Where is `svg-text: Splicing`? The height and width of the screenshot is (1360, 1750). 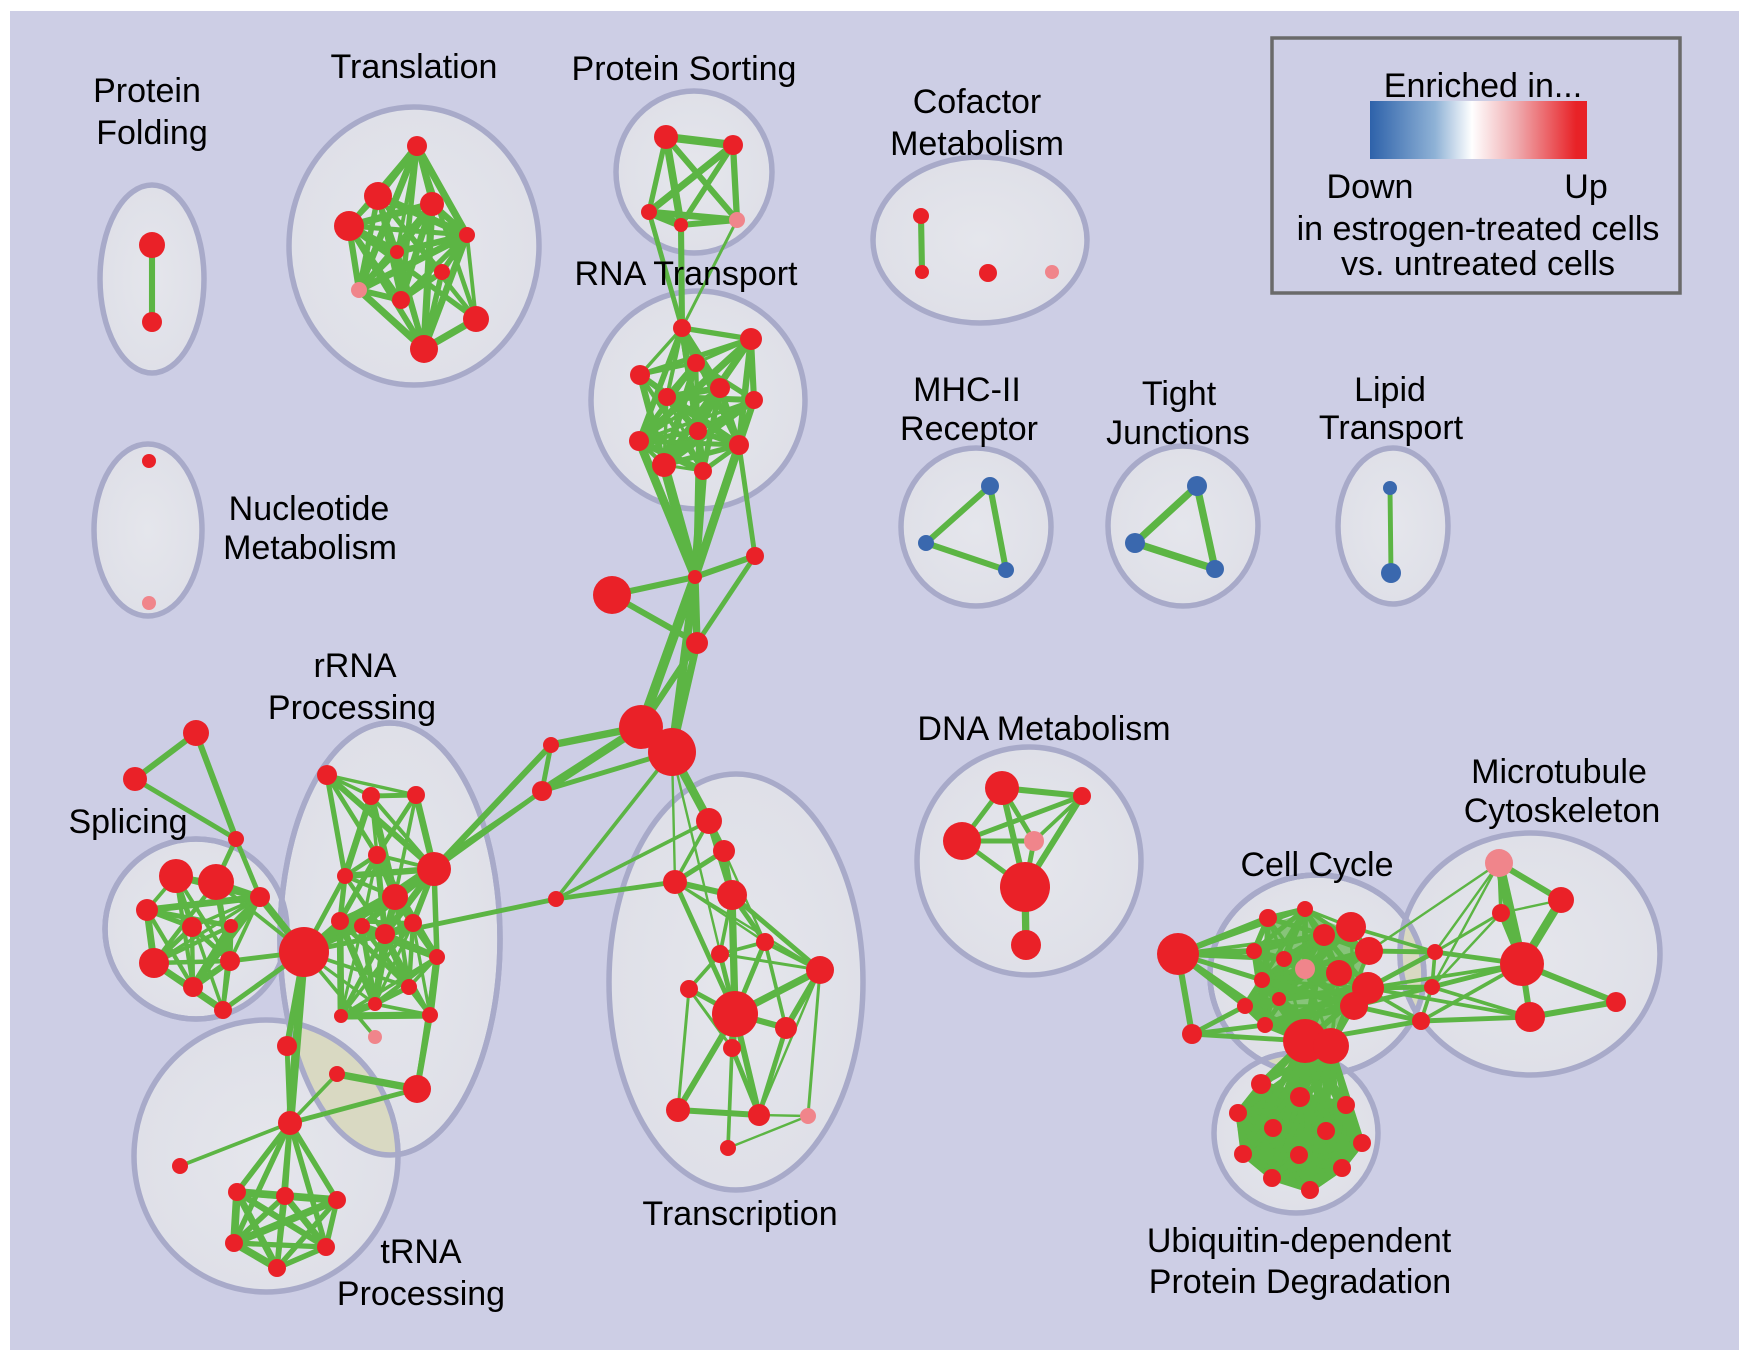 svg-text: Splicing is located at coordinates (127, 822).